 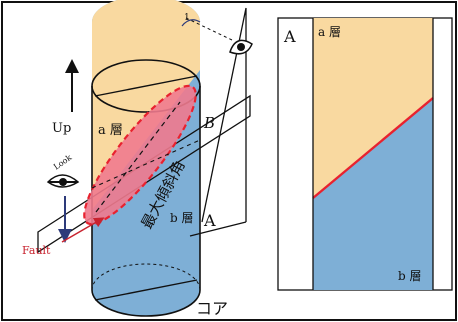 I want to click on horizontal-dashed-line, so click(x=146, y=164).